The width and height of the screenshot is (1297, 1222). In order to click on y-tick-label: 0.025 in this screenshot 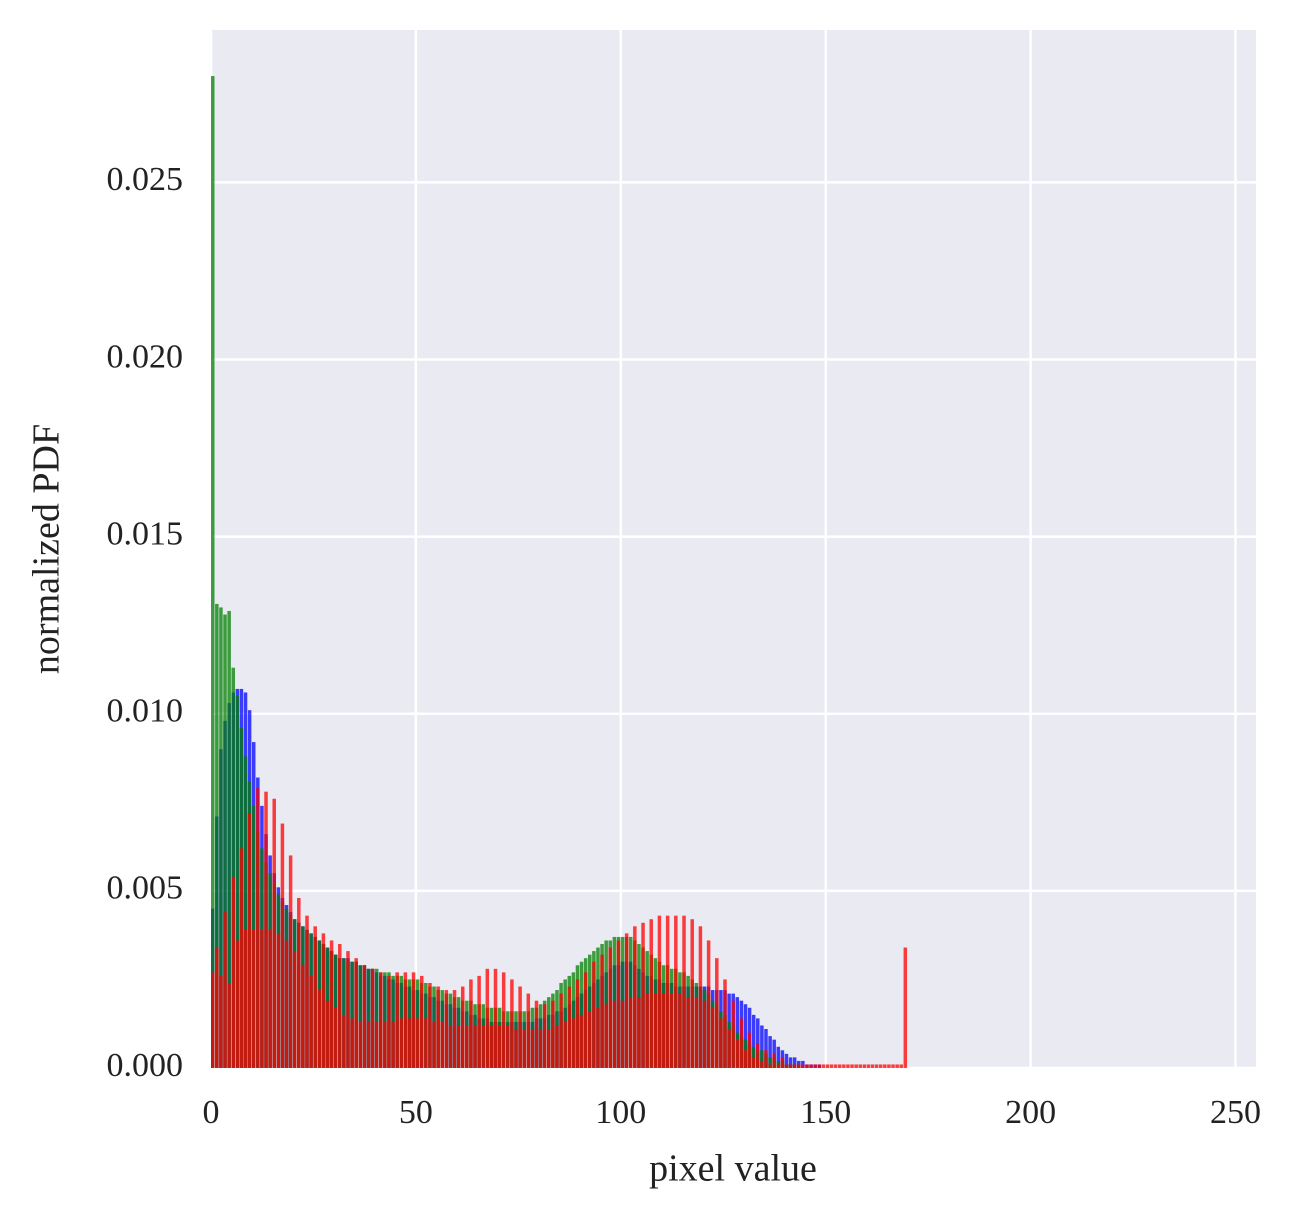, I will do `click(145, 179)`.